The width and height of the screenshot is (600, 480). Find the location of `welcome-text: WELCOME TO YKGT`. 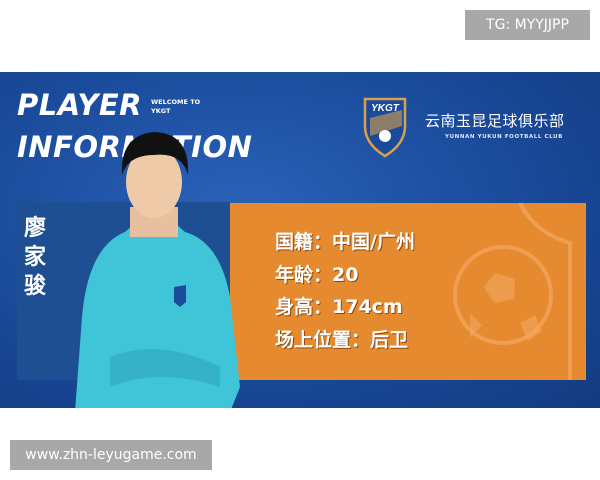

welcome-text: WELCOME TO YKGT is located at coordinates (176, 106).